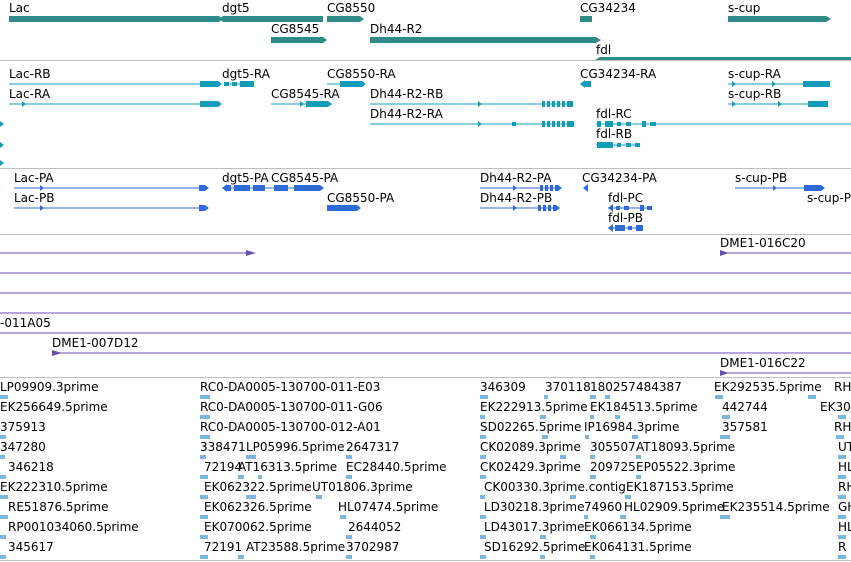 The image size is (851, 562). Describe the element at coordinates (638, 527) in the screenshot. I see `est-label: EK066134.5prime` at that location.